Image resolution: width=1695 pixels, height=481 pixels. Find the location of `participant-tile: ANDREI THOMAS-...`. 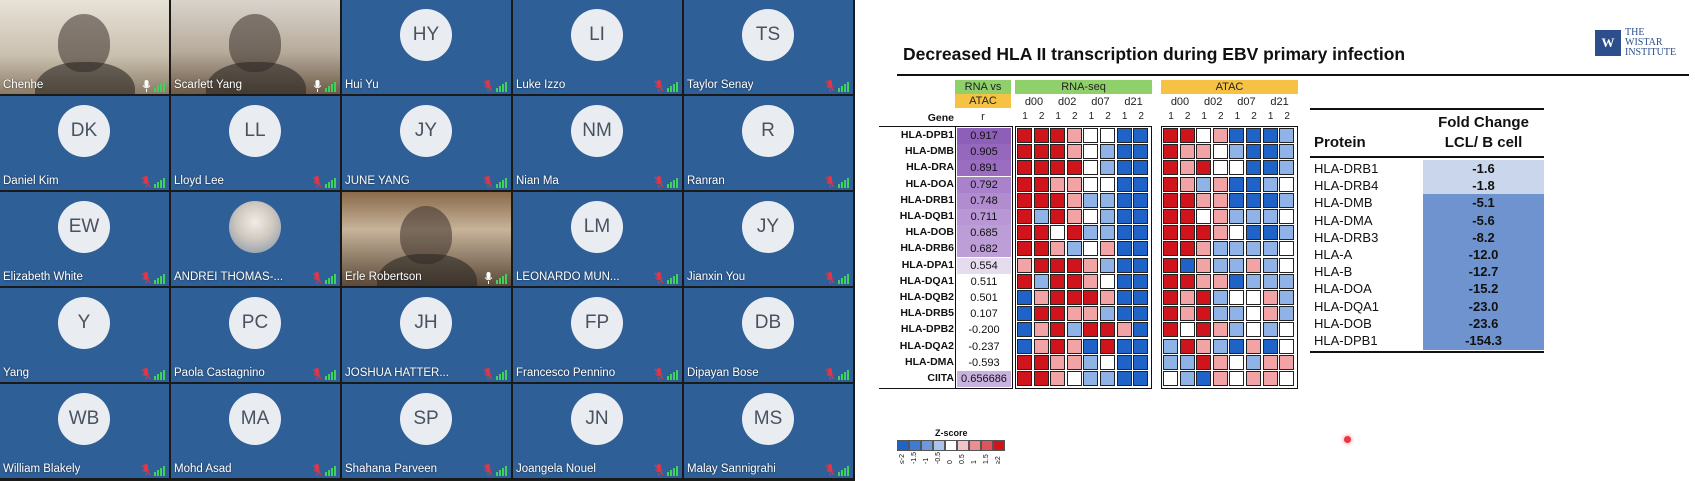

participant-tile: ANDREI THOMAS-... is located at coordinates (255, 239).